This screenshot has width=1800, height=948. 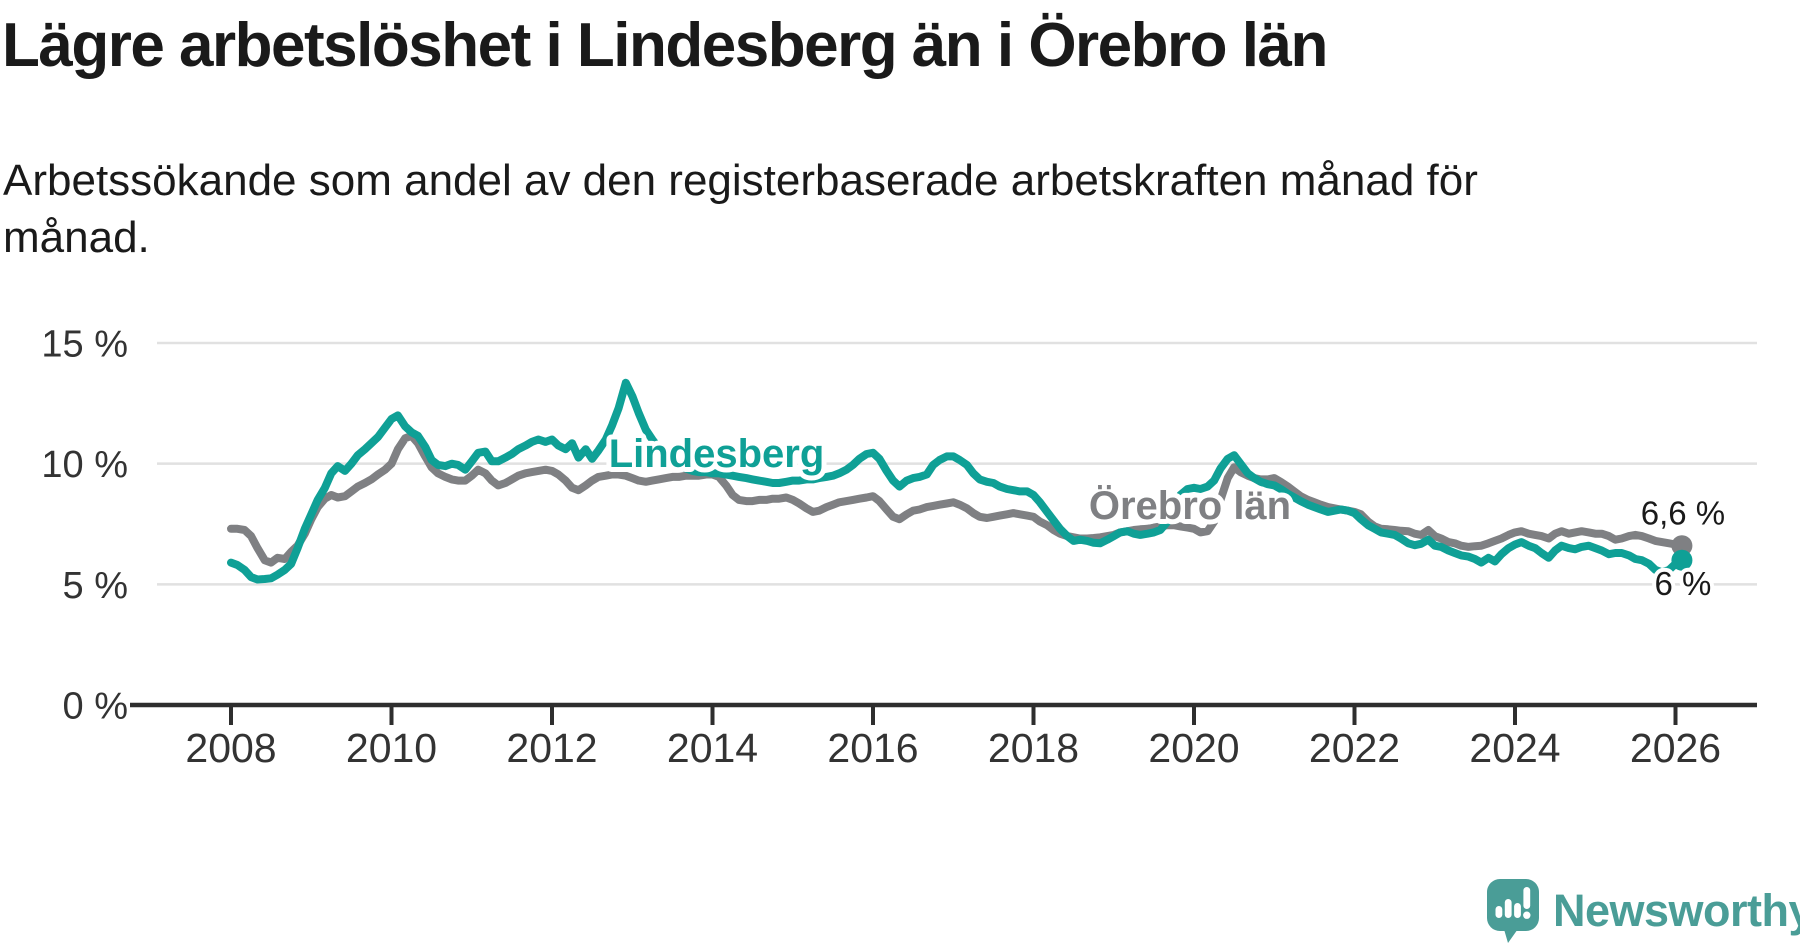 What do you see at coordinates (712, 748) in the screenshot?
I see `x-tick-label: 2014` at bounding box center [712, 748].